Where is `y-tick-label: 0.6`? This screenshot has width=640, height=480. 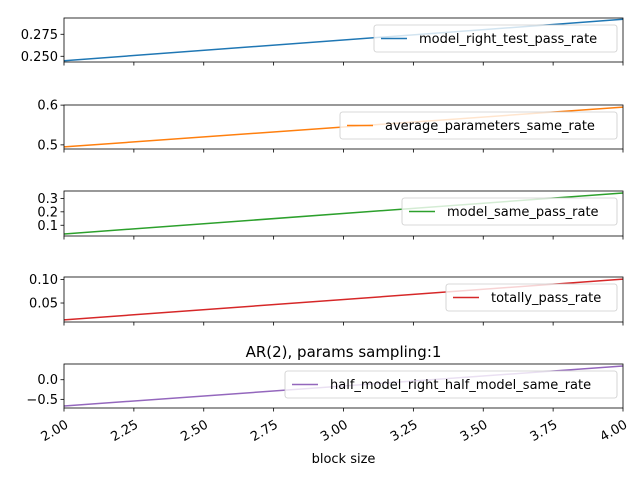
y-tick-label: 0.6 is located at coordinates (47, 106).